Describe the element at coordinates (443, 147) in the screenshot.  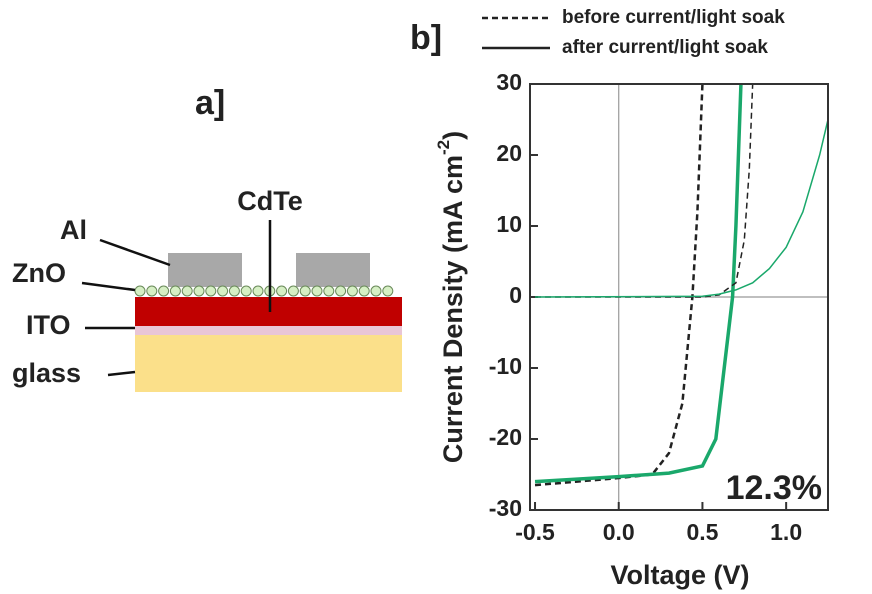
I see `y-axis-label-sup: -2` at that location.